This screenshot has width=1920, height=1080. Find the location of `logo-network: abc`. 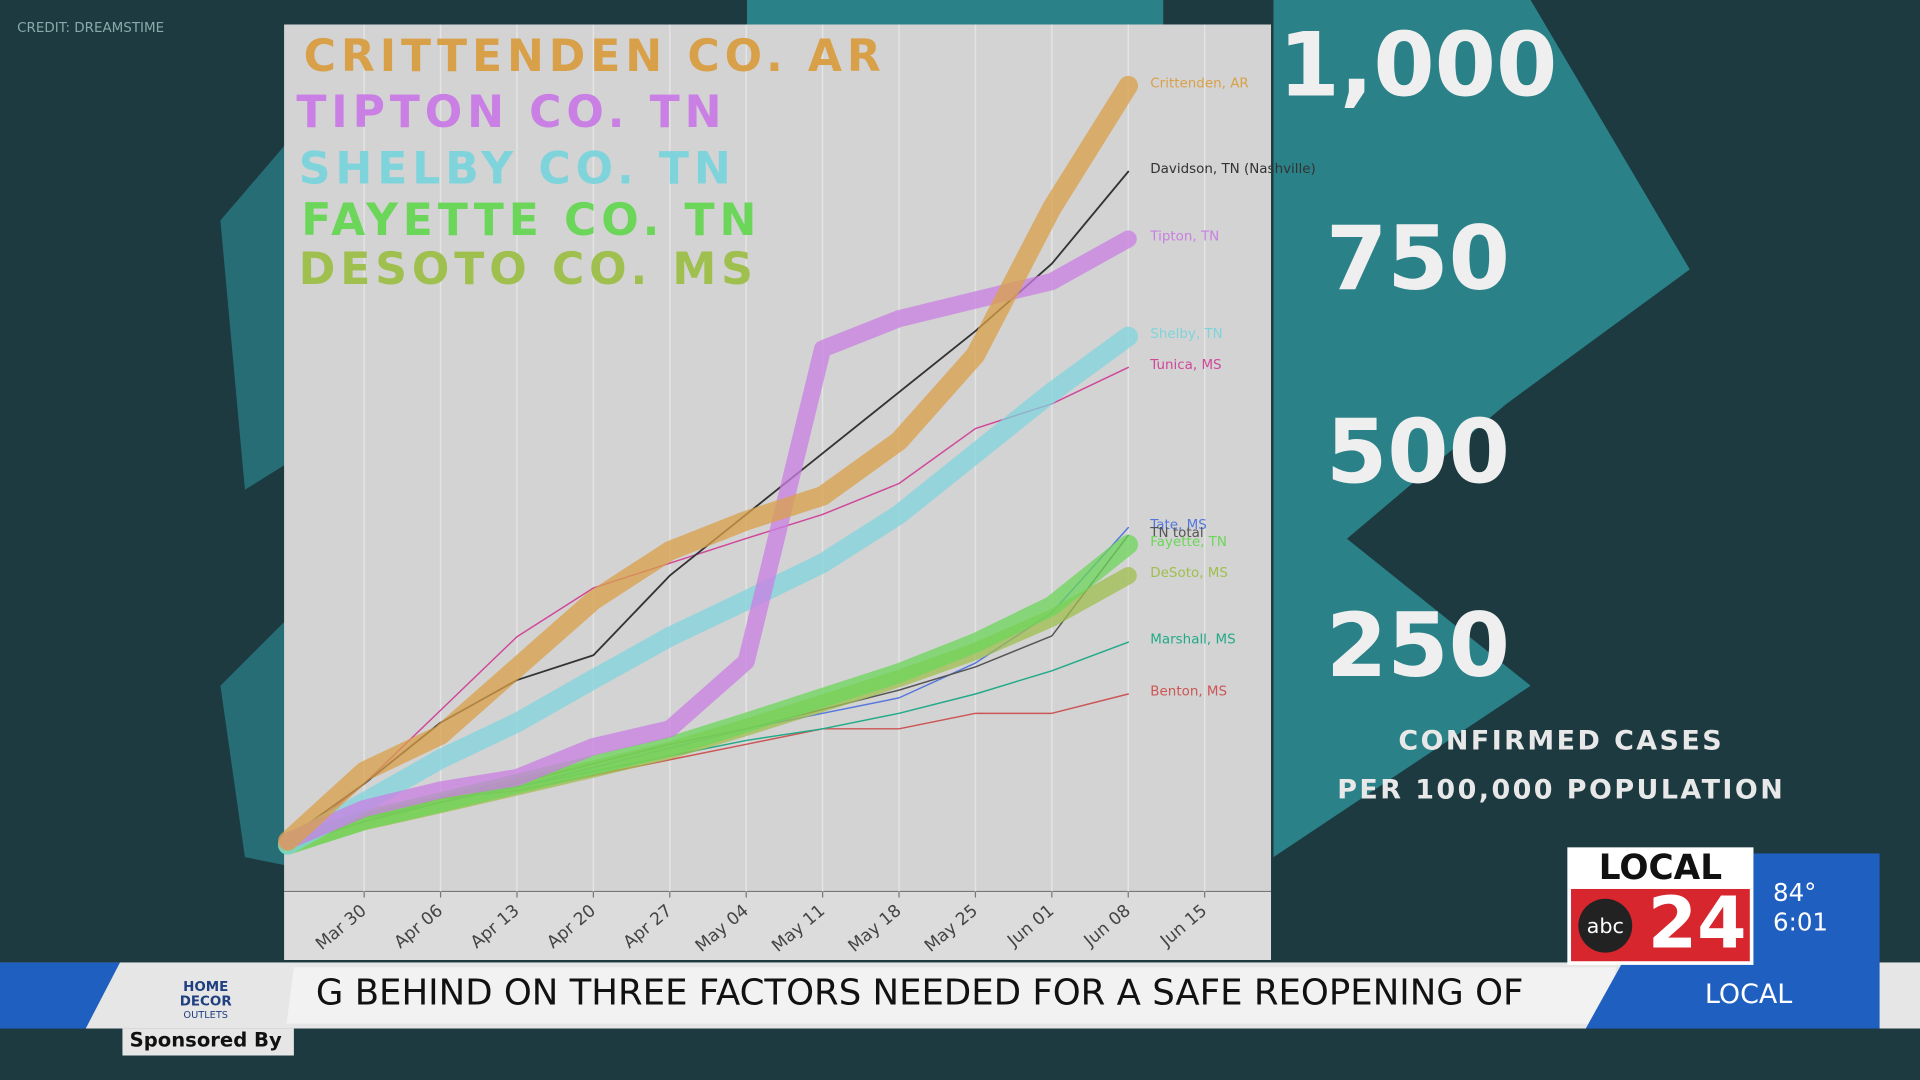

logo-network: abc is located at coordinates (1605, 926).